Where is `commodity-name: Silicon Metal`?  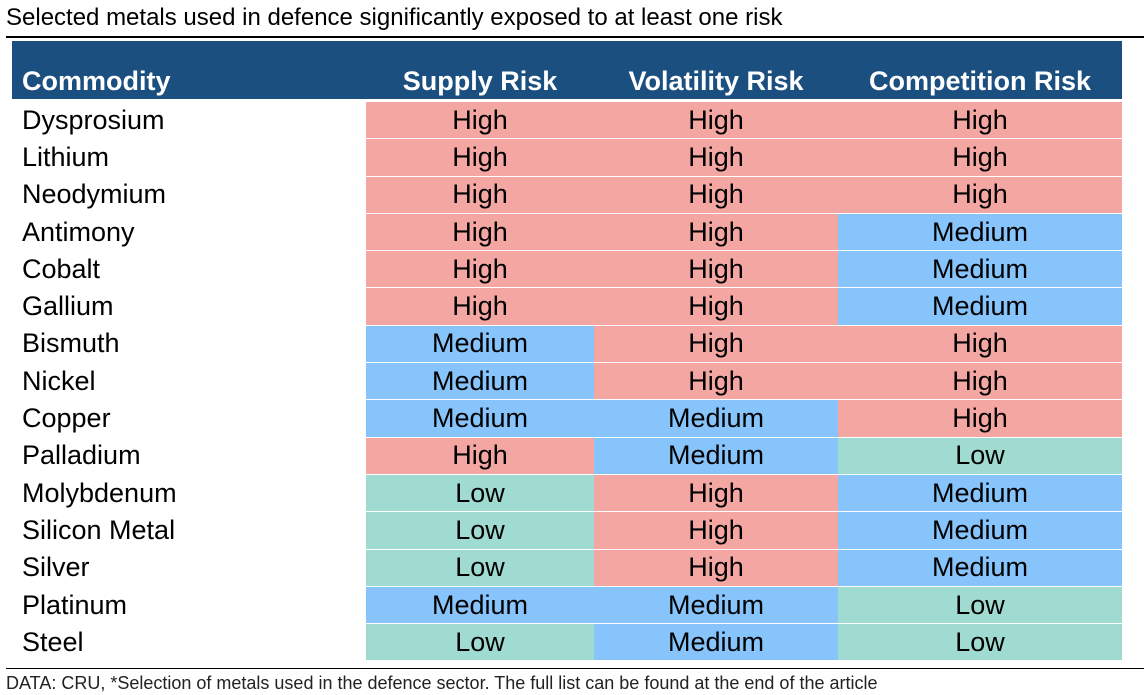
commodity-name: Silicon Metal is located at coordinates (189, 530).